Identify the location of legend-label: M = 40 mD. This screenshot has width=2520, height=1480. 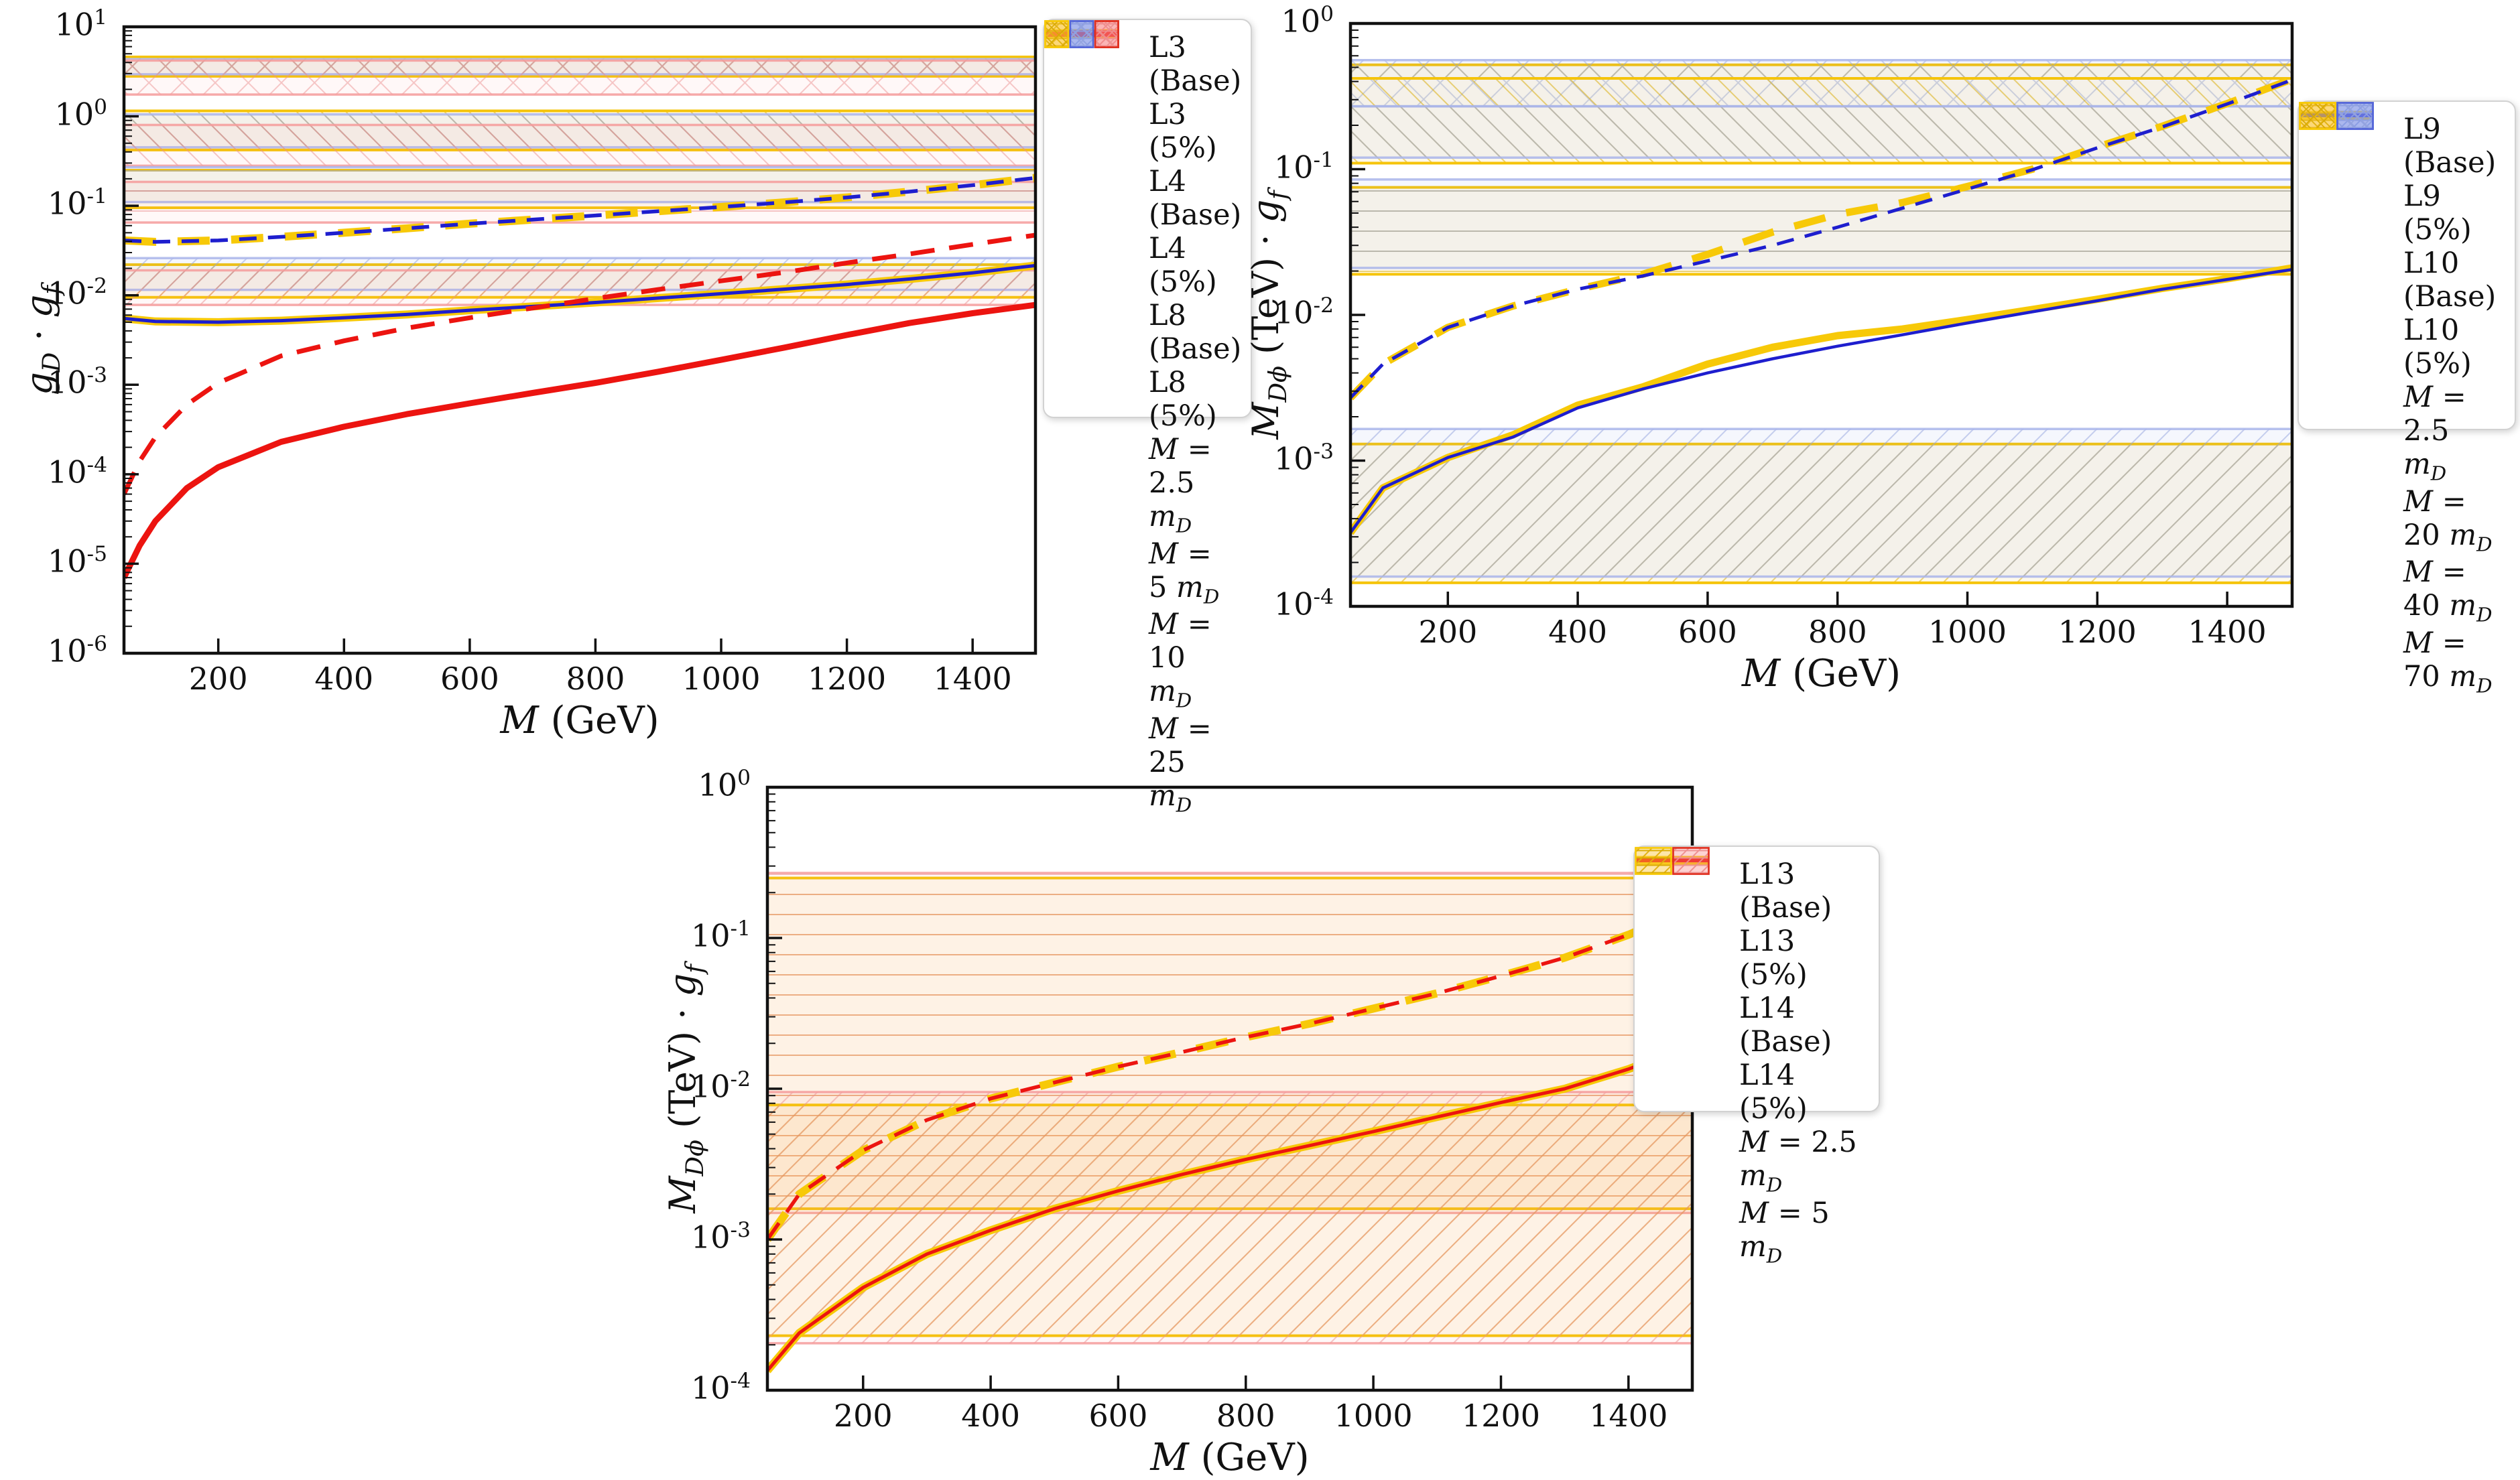
(2448, 590).